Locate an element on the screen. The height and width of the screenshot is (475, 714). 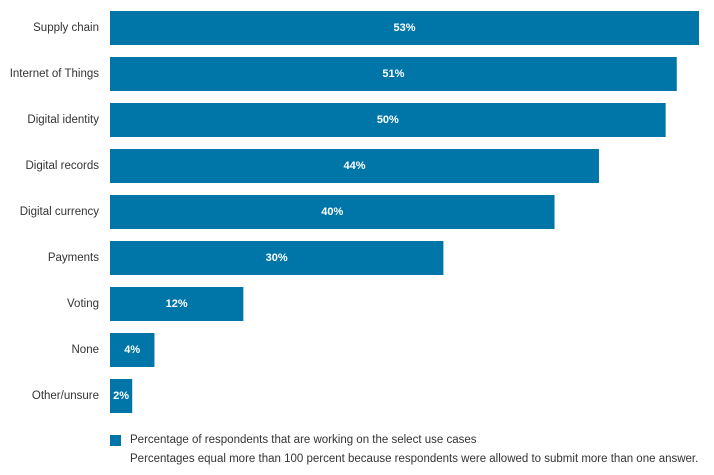
category-label: Digital identity is located at coordinates (63, 120).